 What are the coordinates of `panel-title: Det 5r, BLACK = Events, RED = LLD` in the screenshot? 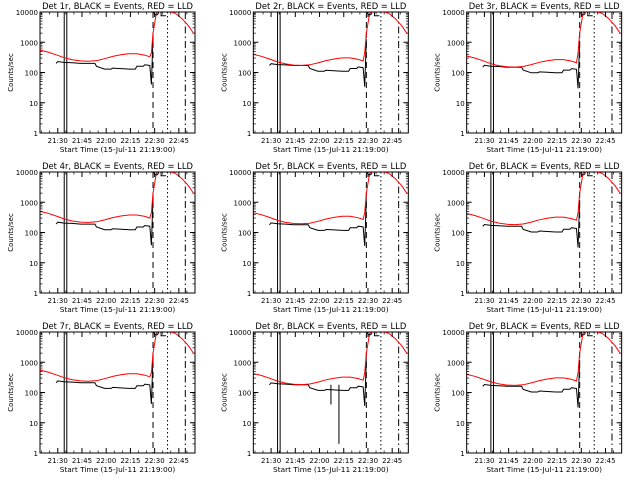 It's located at (330, 166).